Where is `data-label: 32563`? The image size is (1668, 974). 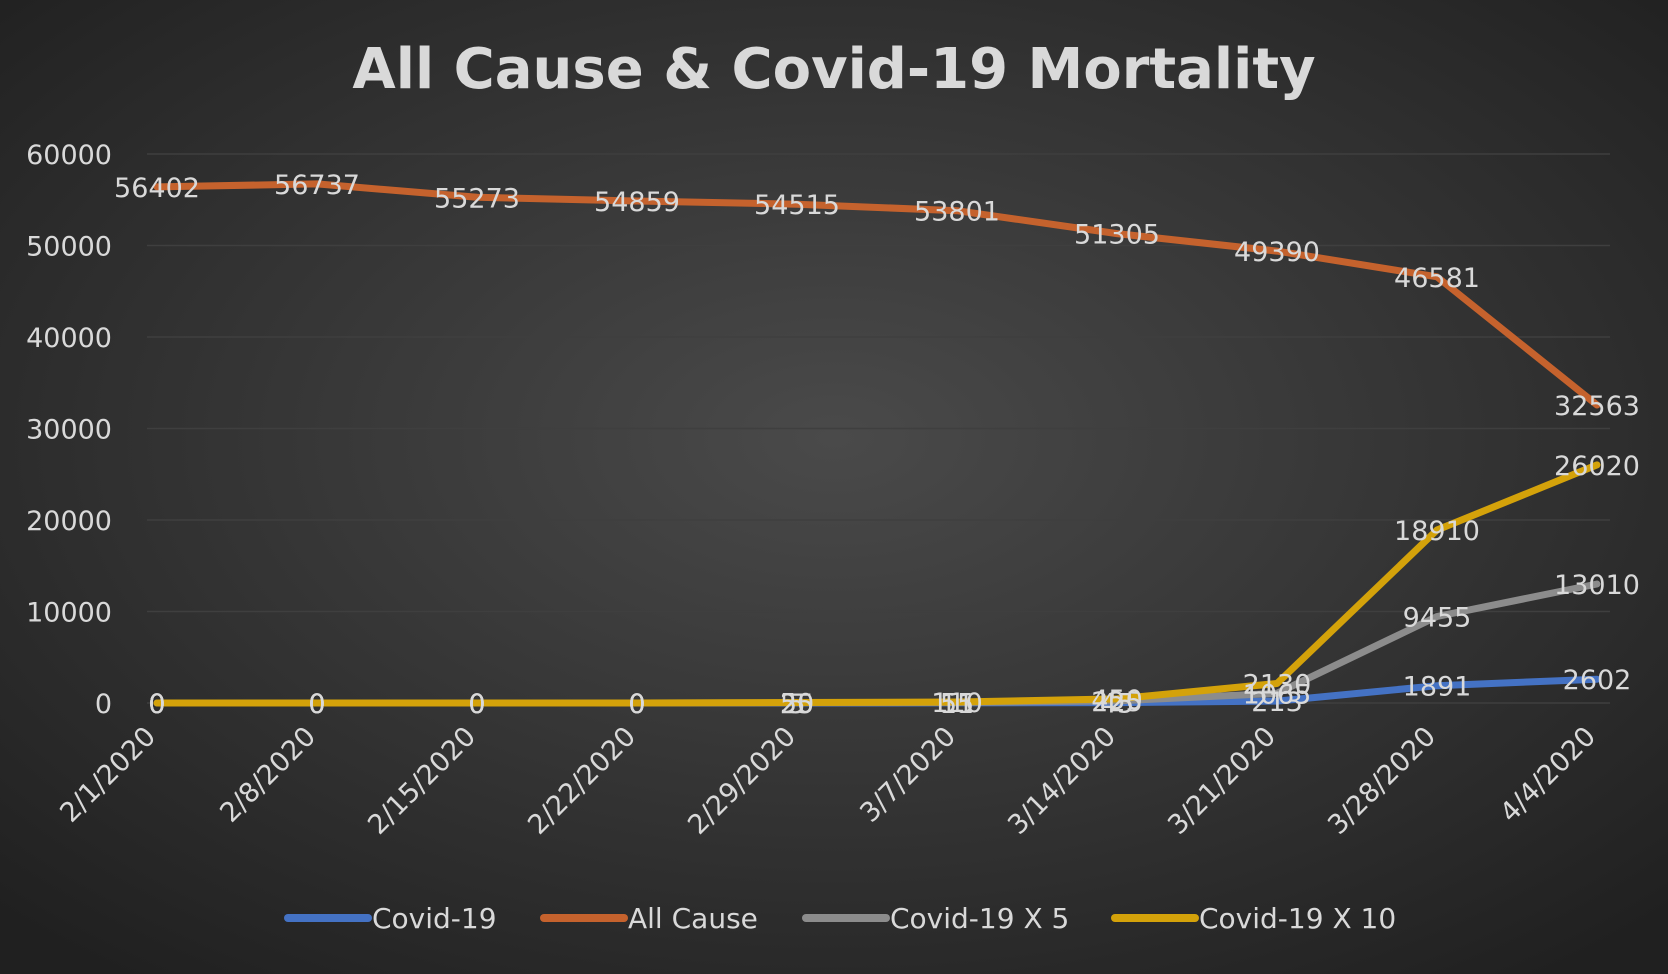
data-label: 32563 is located at coordinates (1597, 406).